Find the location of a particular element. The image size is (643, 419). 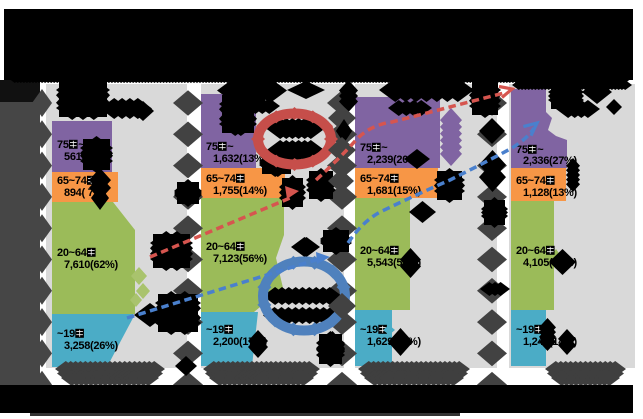

svg-text: 1,681(15%) is located at coordinates (394, 191).